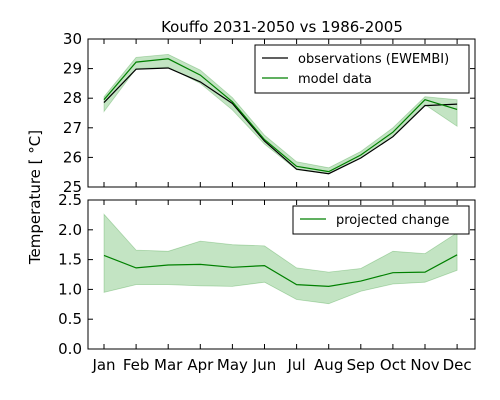 This screenshot has width=500, height=400. What do you see at coordinates (72, 157) in the screenshot?
I see `y-tick-label-0: 26` at bounding box center [72, 157].